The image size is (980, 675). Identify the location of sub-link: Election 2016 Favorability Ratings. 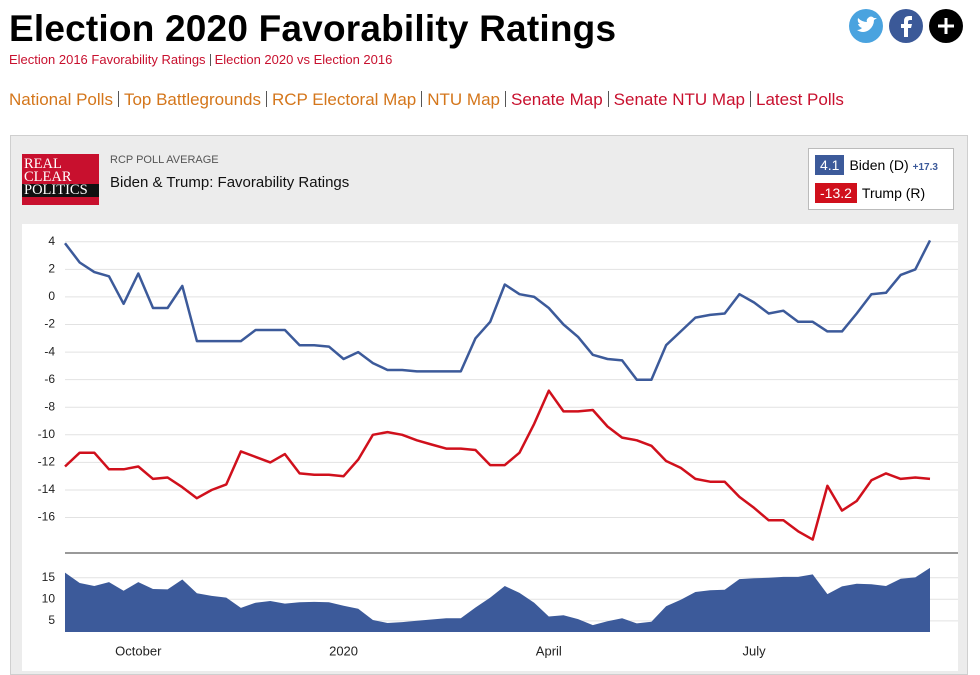
(107, 59).